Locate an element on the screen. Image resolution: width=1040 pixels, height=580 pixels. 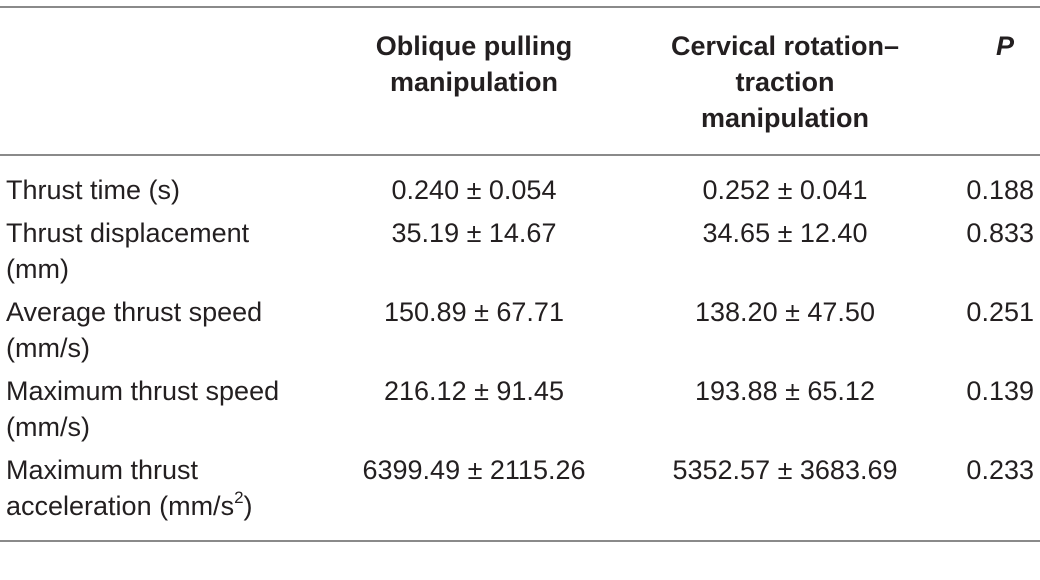
row-label-line1: Maximum thrust speed is located at coordinates (143, 391).